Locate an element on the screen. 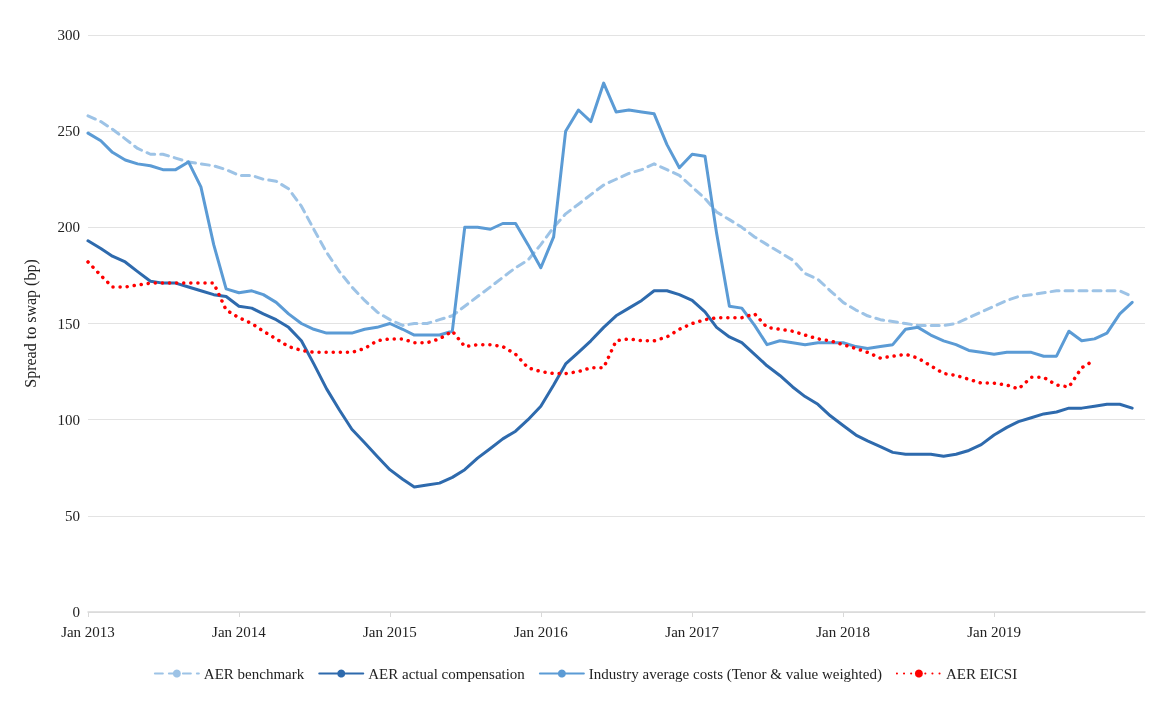 The image size is (1171, 702). y-tick-label: 200 is located at coordinates (68, 227).